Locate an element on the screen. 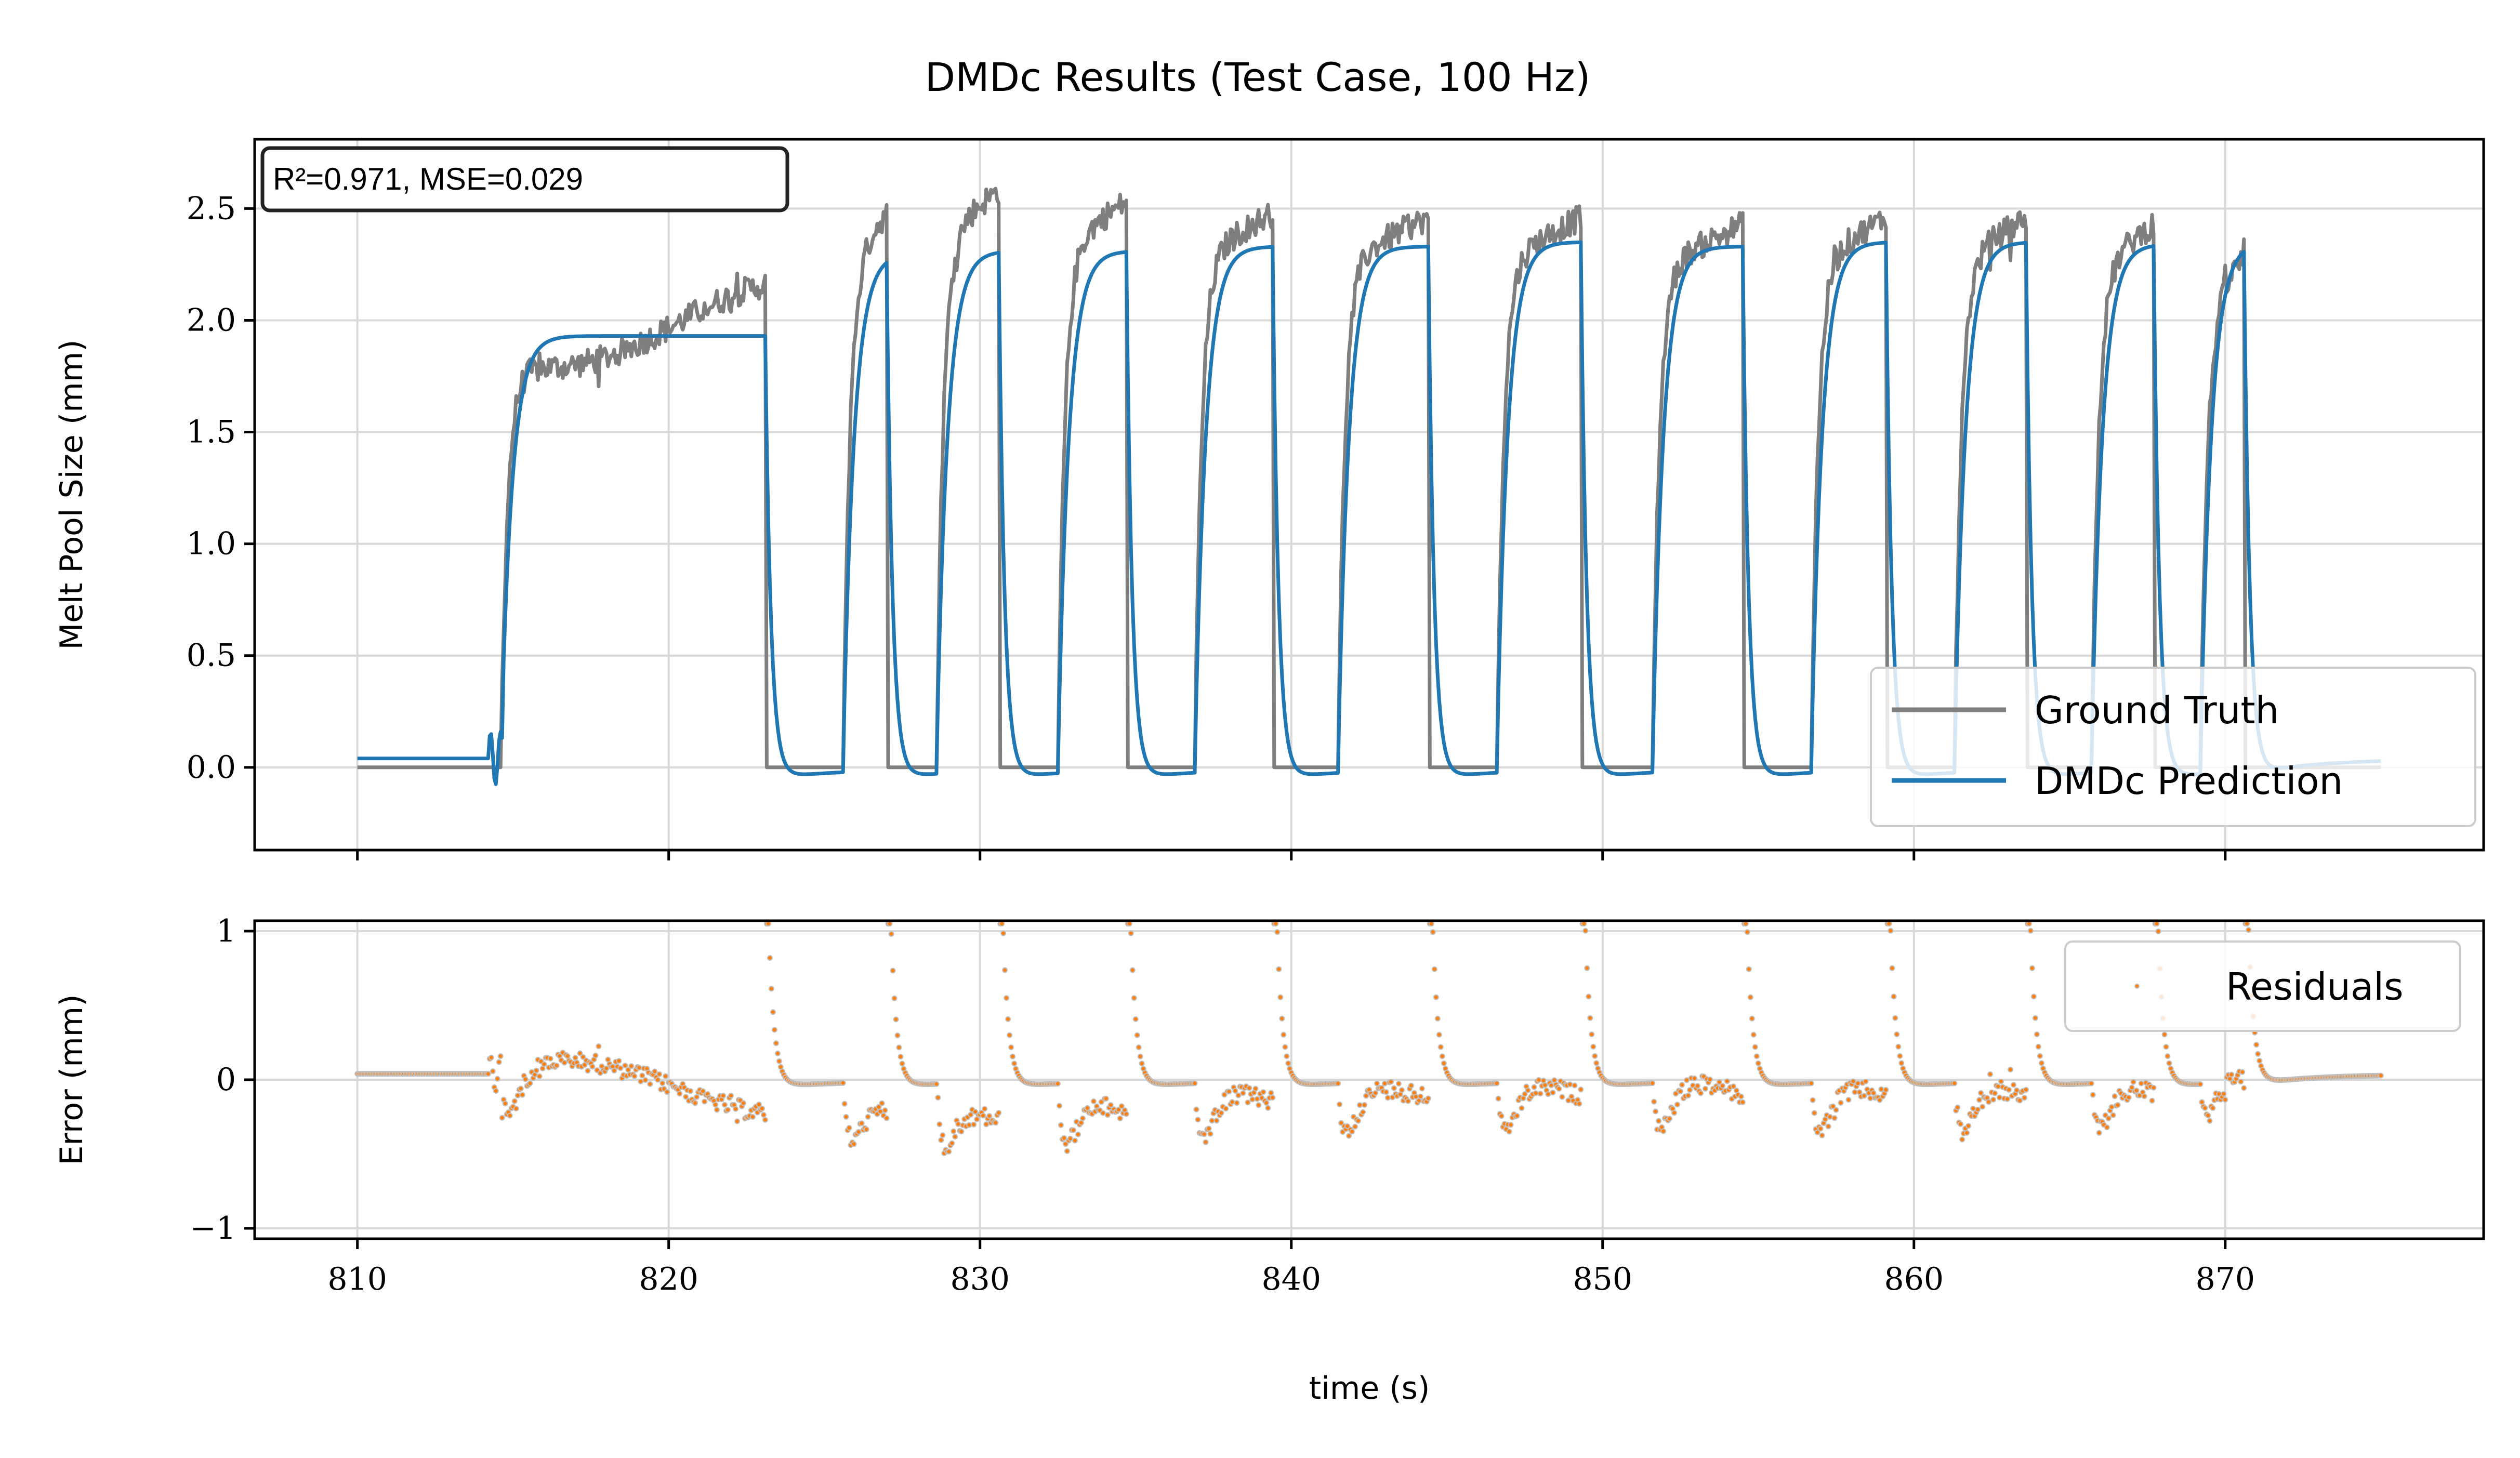 The height and width of the screenshot is (1458, 2520). bottom-legend-box is located at coordinates (2262, 986).